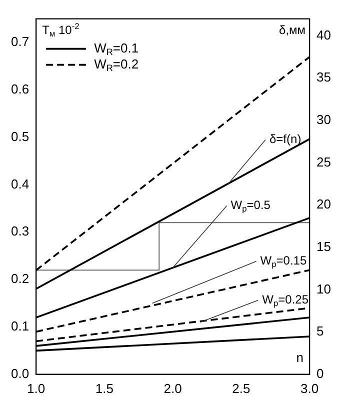 The height and width of the screenshot is (408, 346). Describe the element at coordinates (20, 89) in the screenshot. I see `y-tick-label: 0.6` at that location.